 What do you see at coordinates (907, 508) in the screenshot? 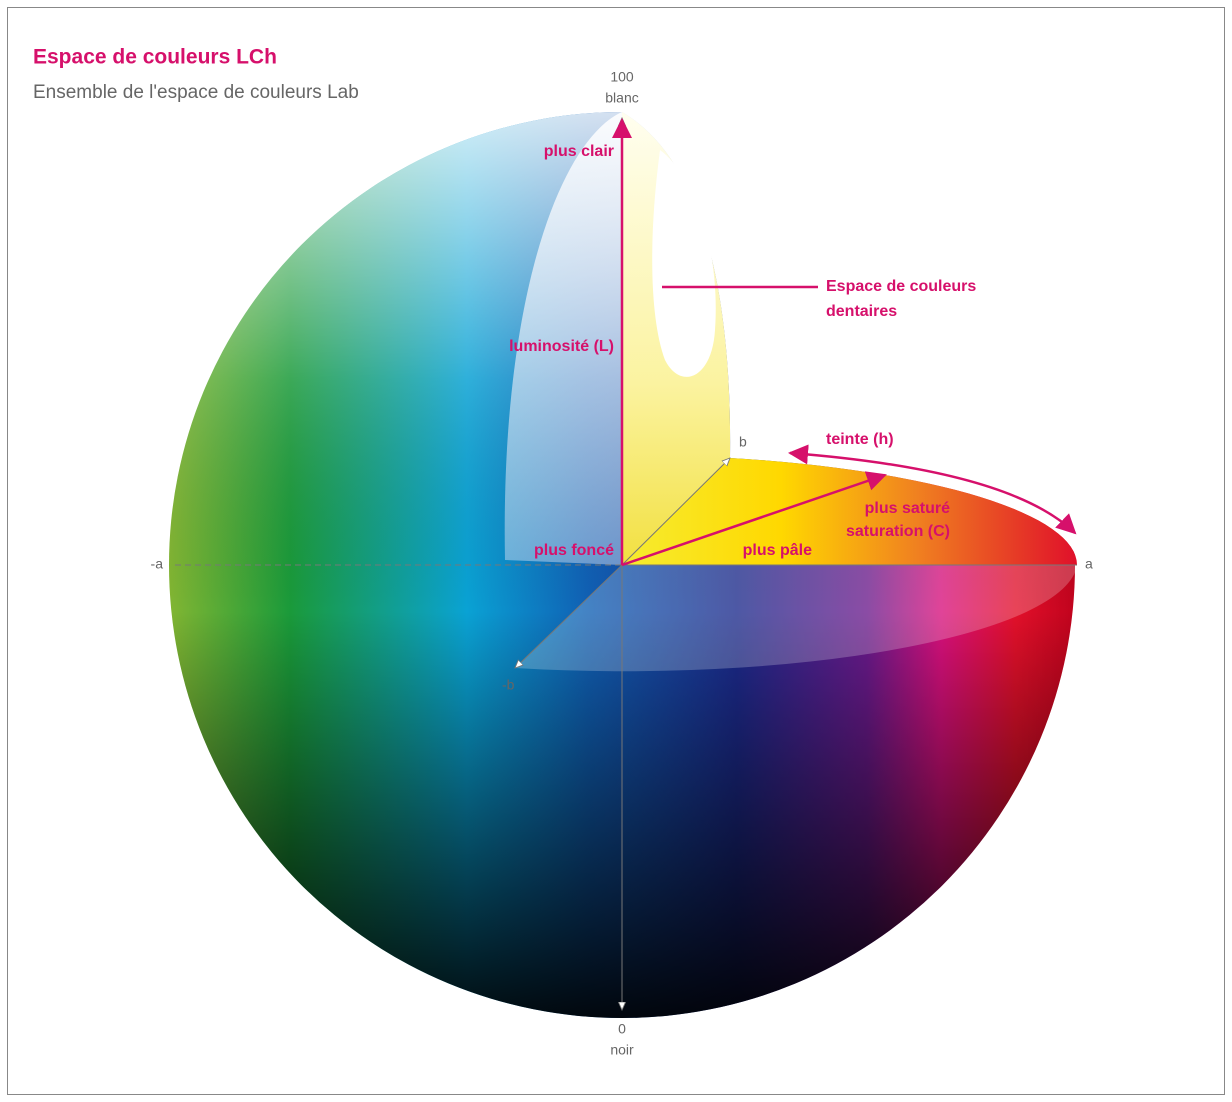
I see `annotation: plus saturé` at bounding box center [907, 508].